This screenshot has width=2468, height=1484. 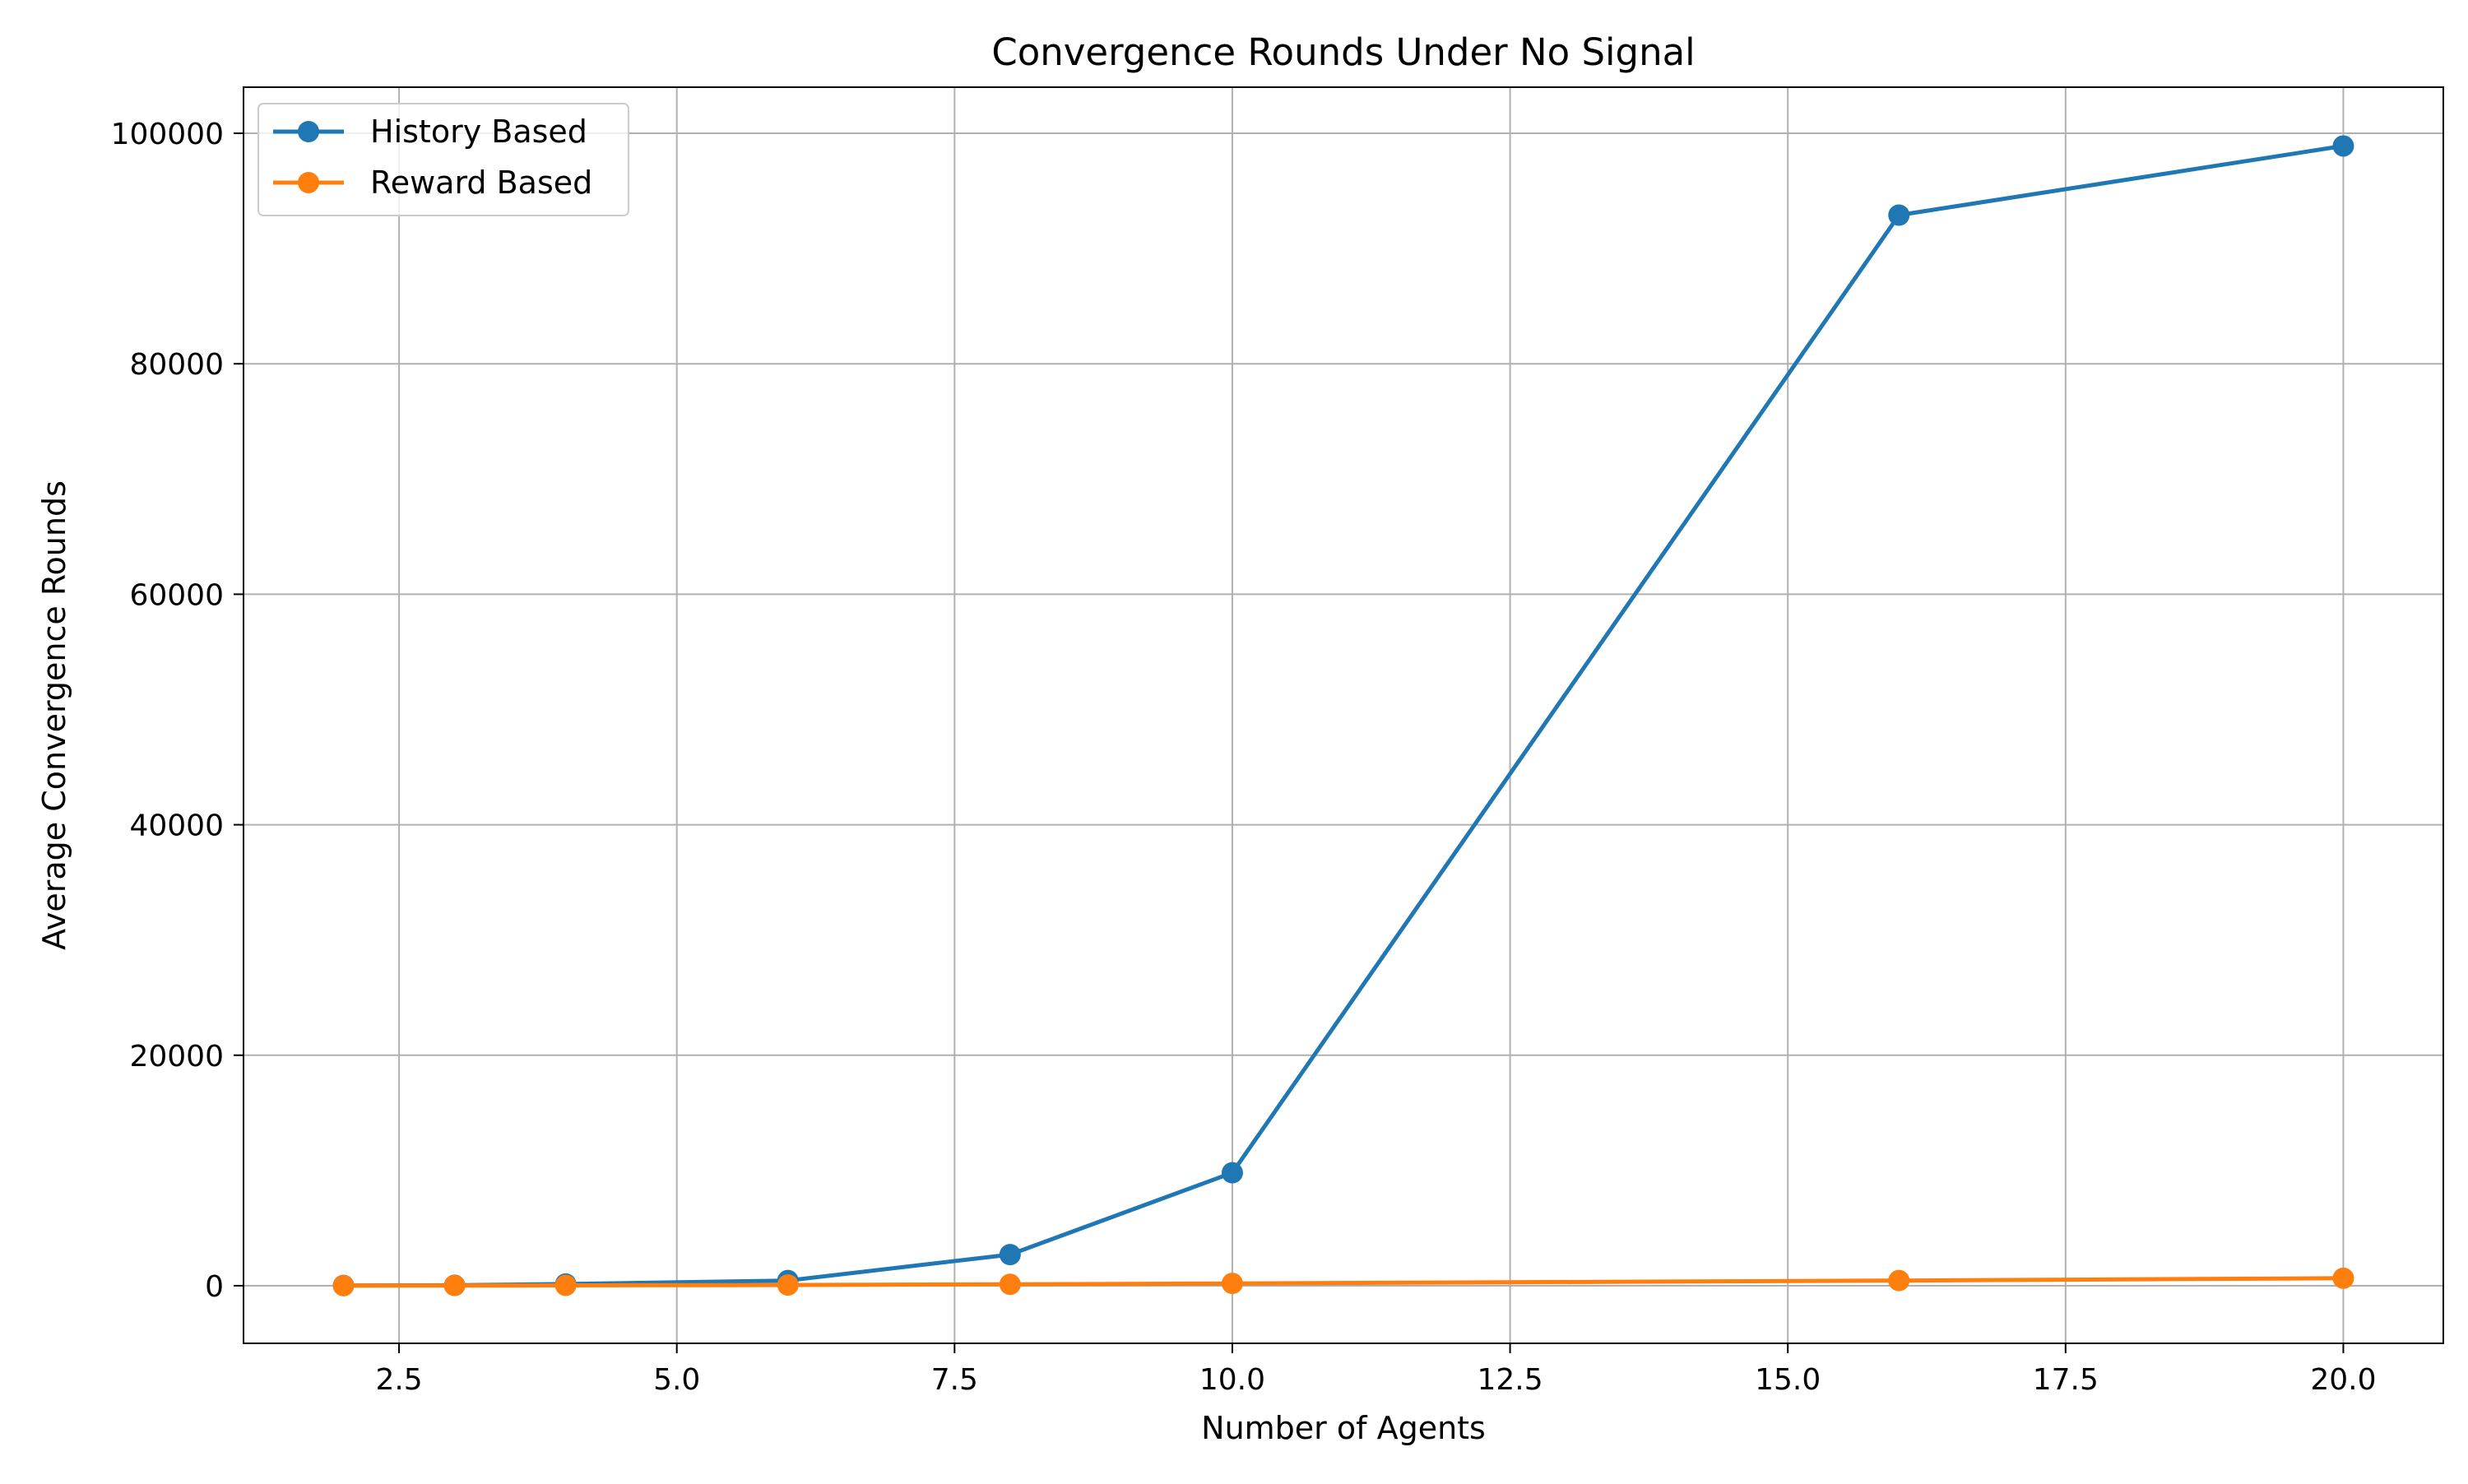 I want to click on x-tick-label: 5.0, so click(x=676, y=1380).